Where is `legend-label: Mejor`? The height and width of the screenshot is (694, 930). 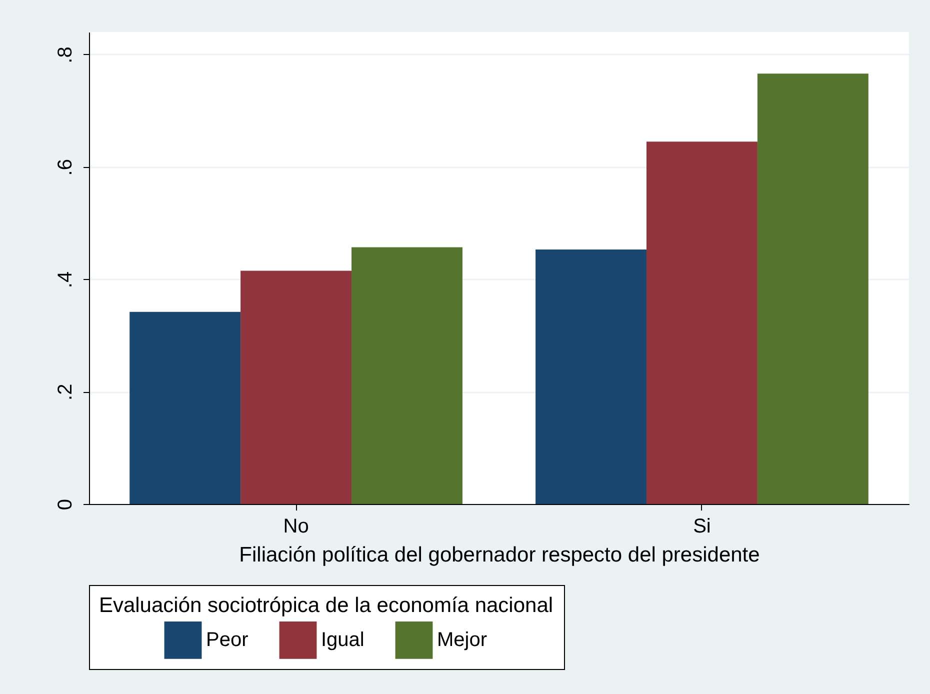 legend-label: Mejor is located at coordinates (462, 640).